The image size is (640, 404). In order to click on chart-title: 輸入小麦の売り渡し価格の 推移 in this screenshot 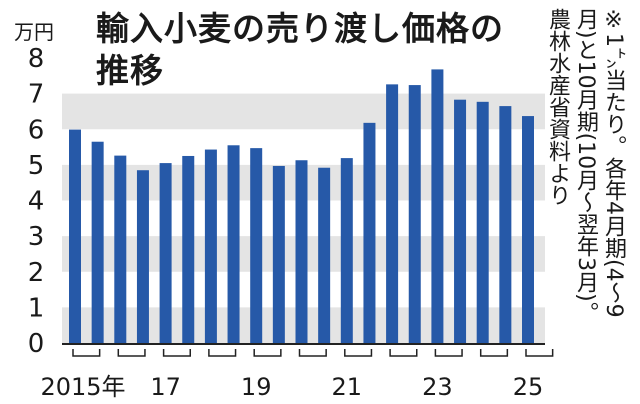, I will do `click(300, 50)`.